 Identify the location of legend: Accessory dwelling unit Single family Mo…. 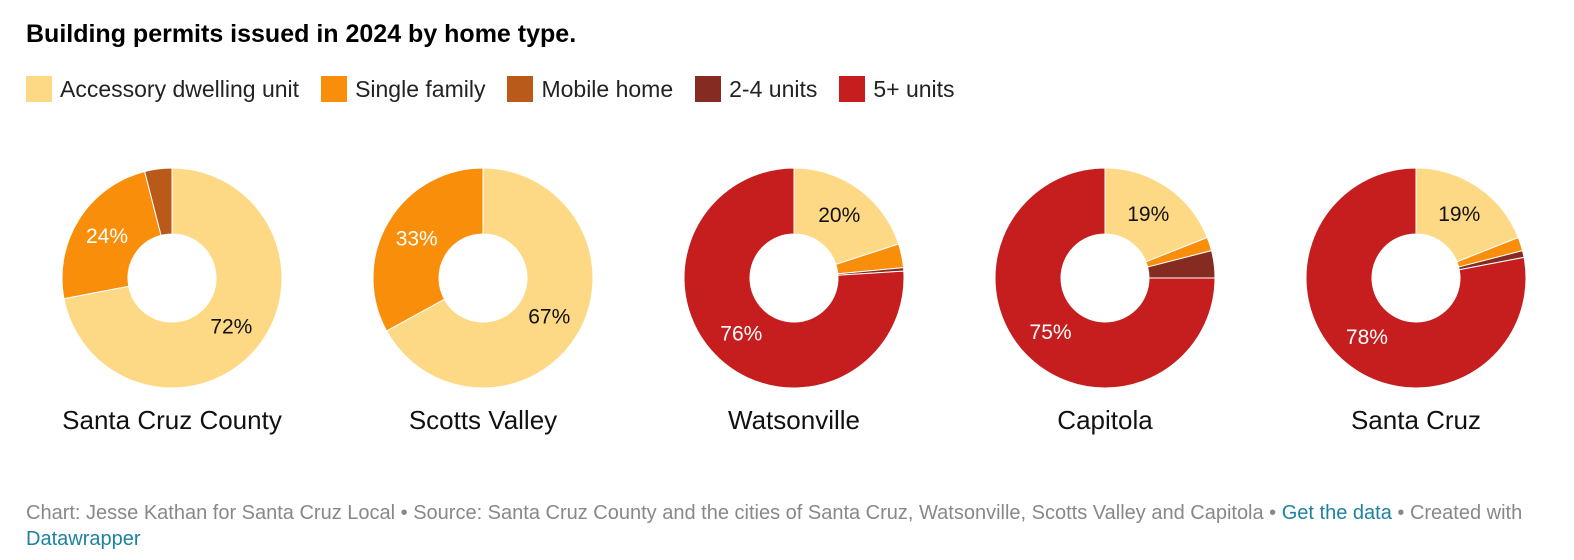
(501, 89).